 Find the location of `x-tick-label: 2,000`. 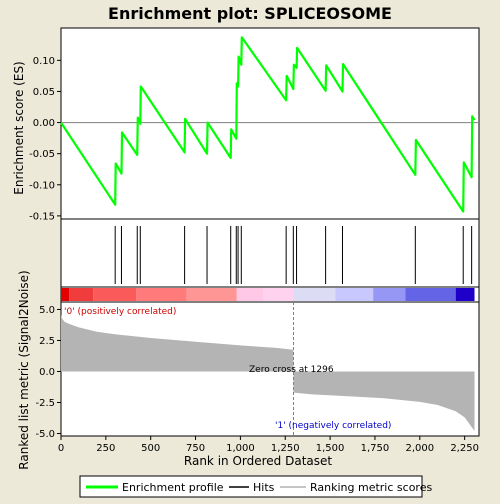

x-tick-label: 2,000 is located at coordinates (419, 448).